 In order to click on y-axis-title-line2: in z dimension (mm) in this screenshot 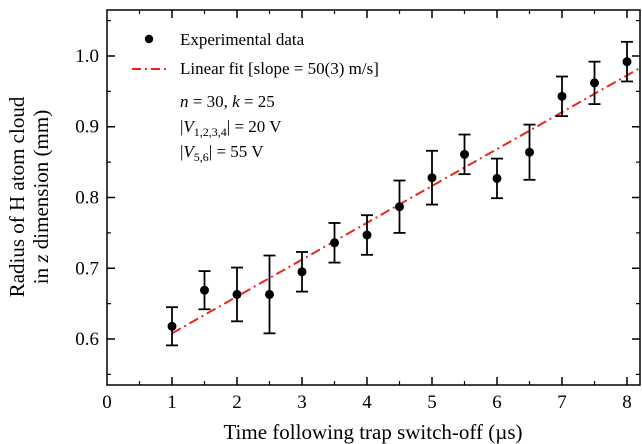, I will do `click(41, 197)`.